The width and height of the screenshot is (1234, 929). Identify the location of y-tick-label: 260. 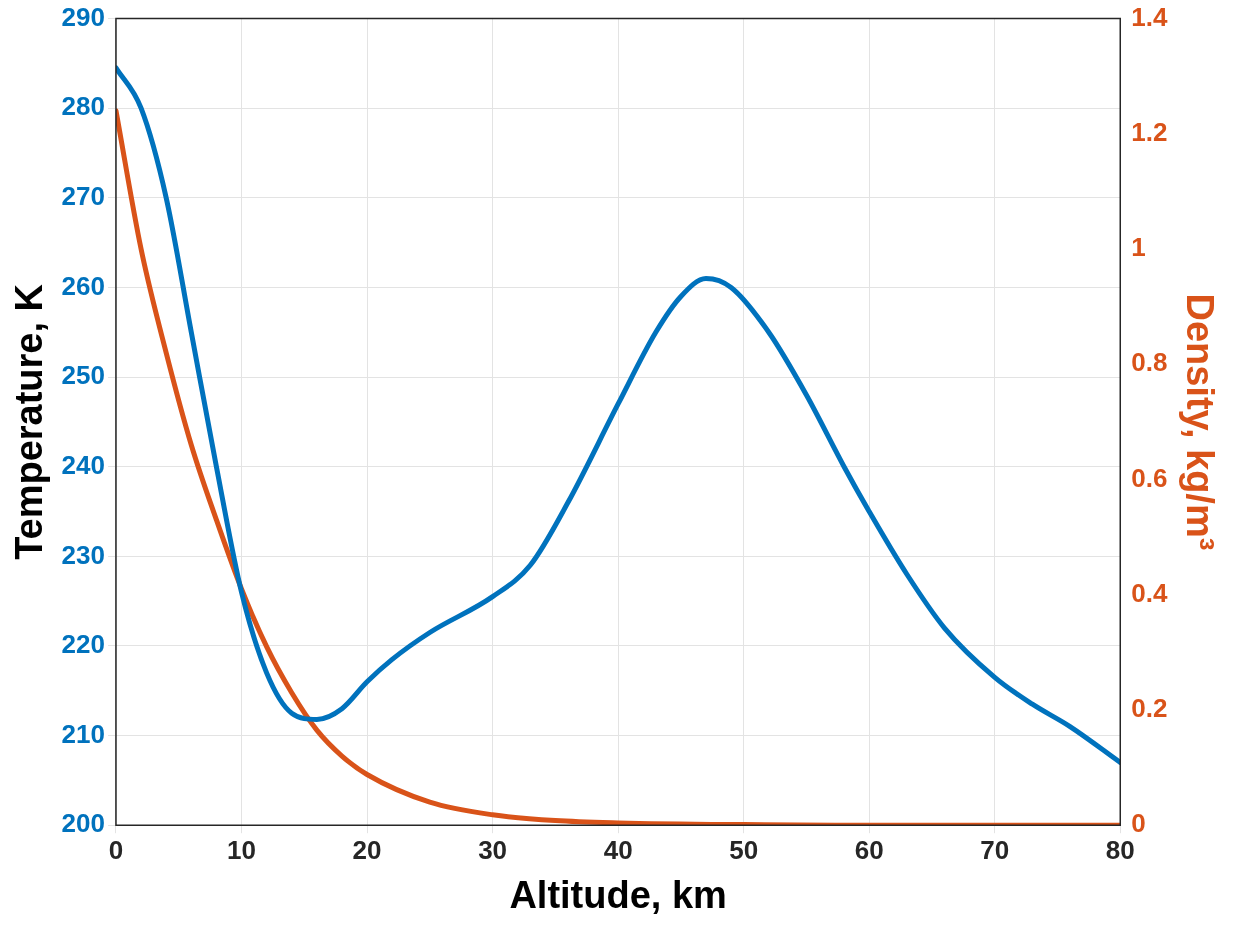
(83, 285).